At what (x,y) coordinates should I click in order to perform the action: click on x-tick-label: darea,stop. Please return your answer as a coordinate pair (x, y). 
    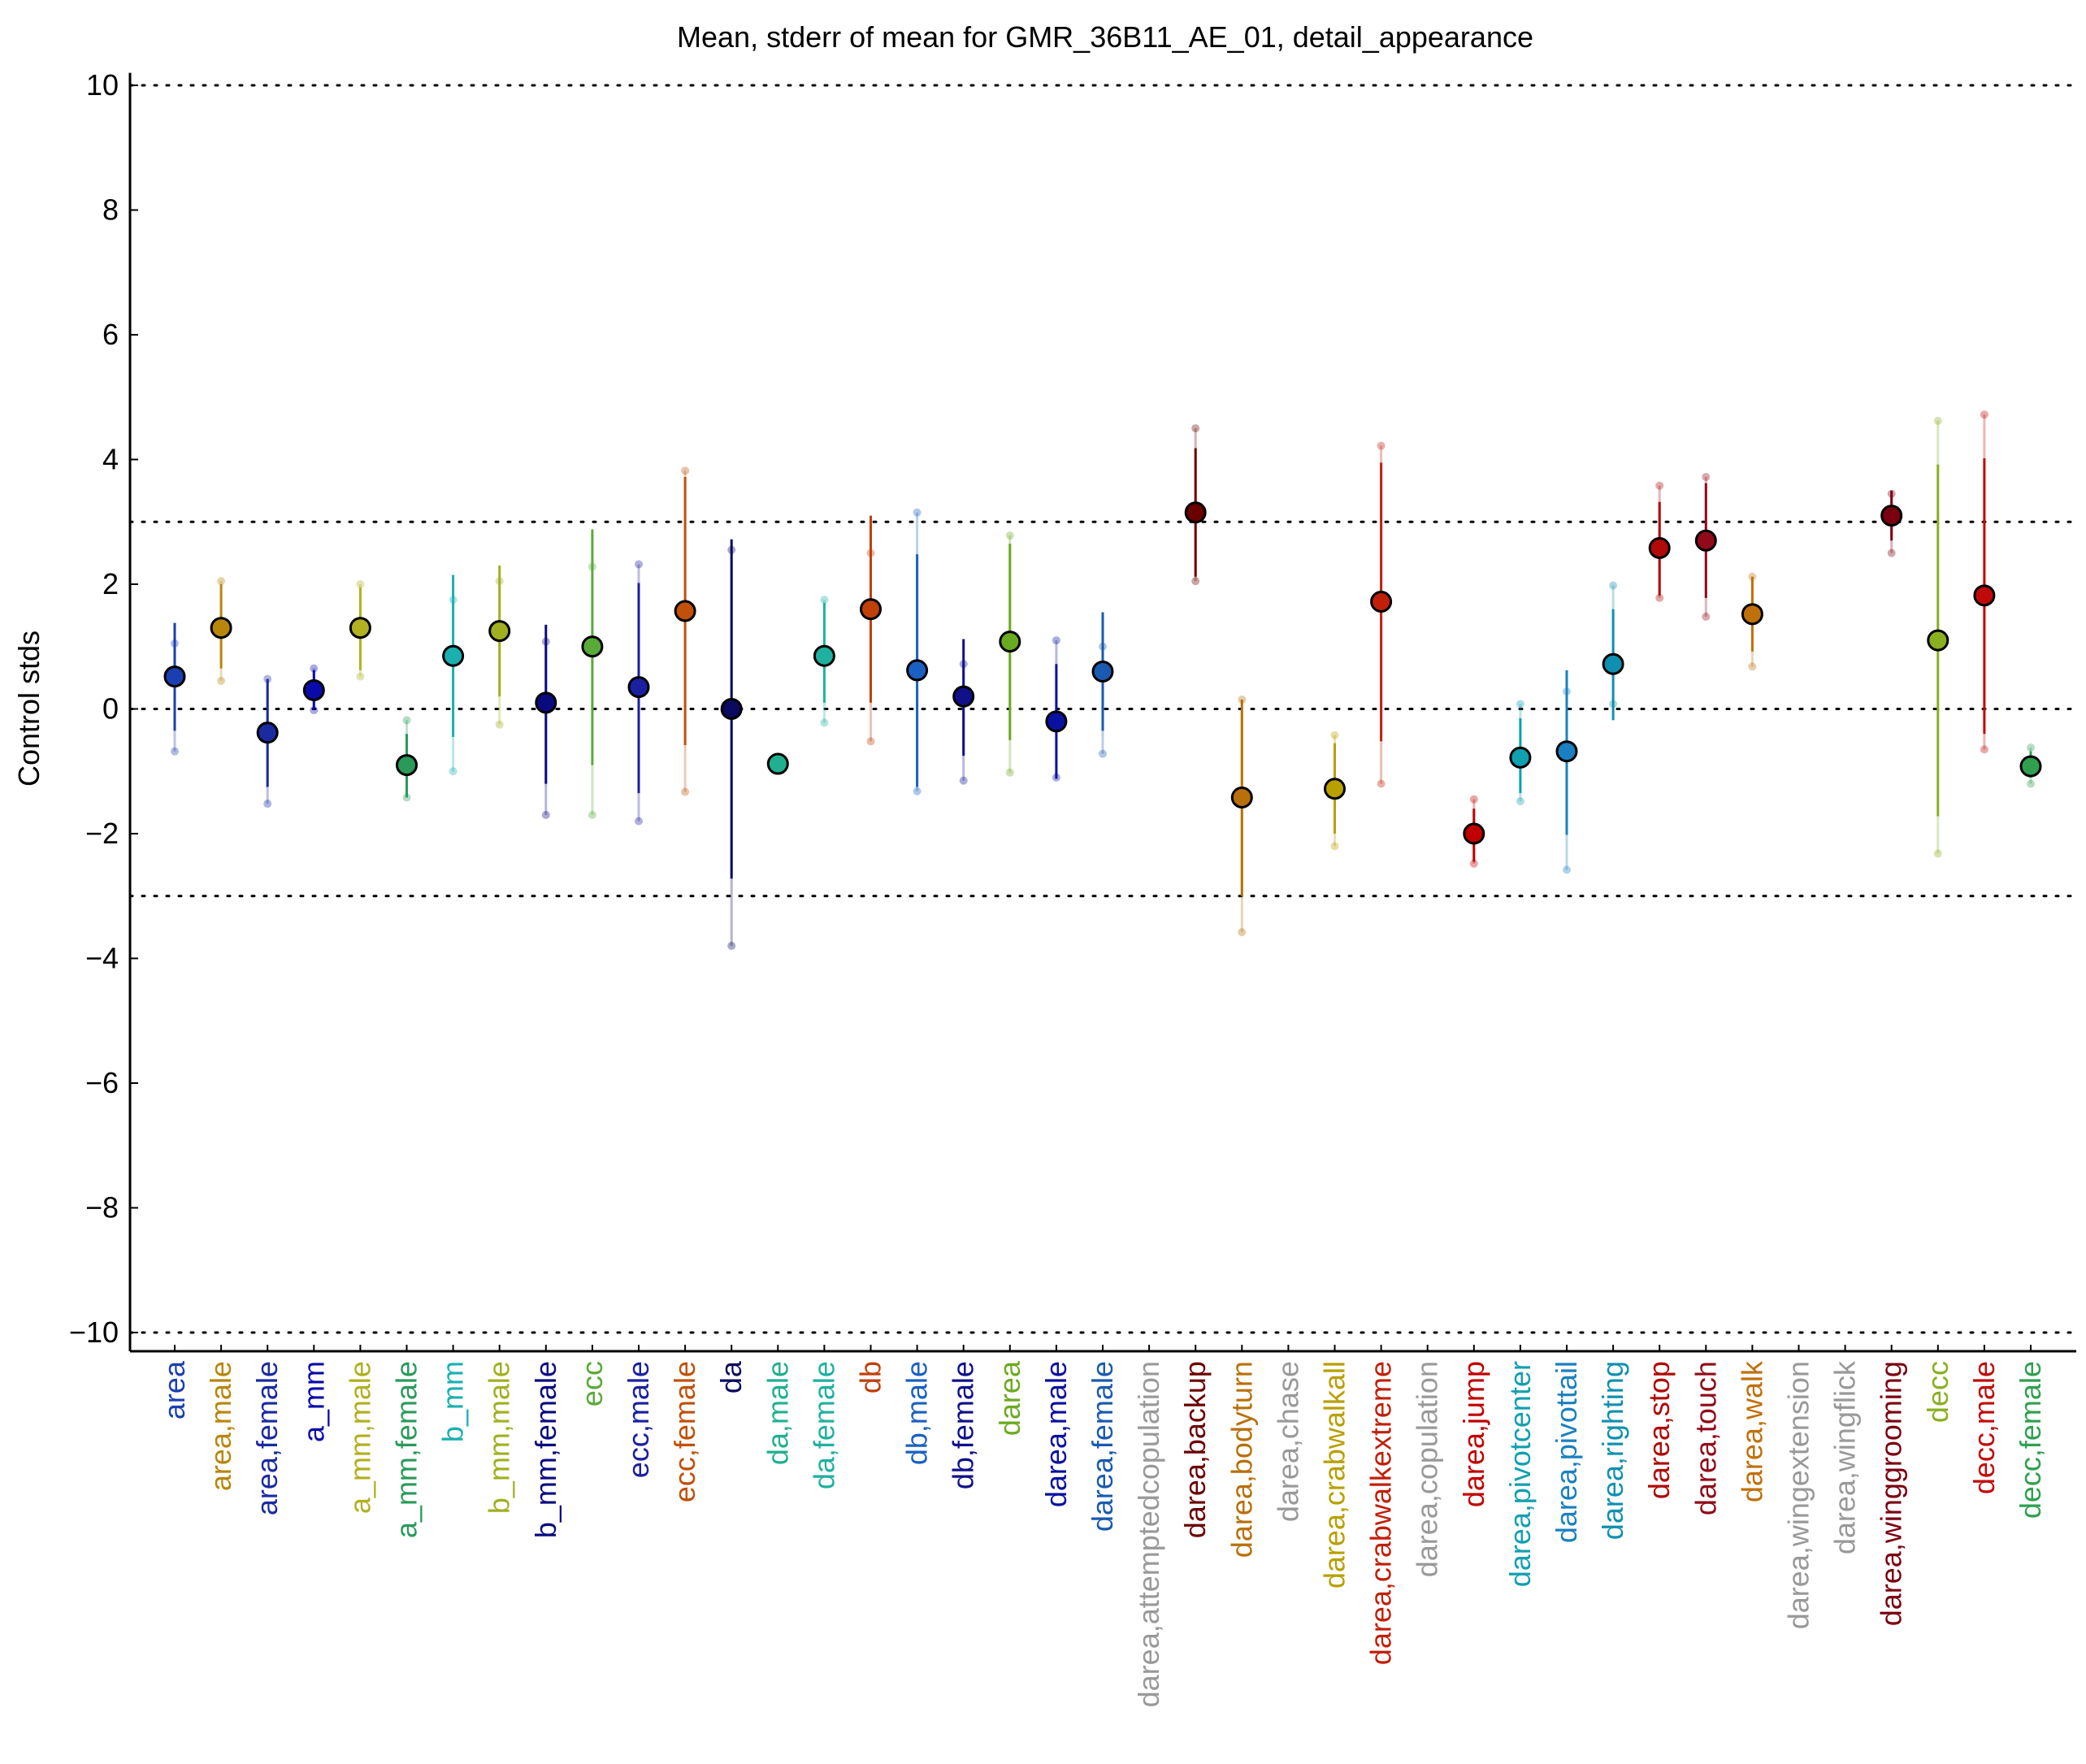
    Looking at the image, I should click on (1659, 1430).